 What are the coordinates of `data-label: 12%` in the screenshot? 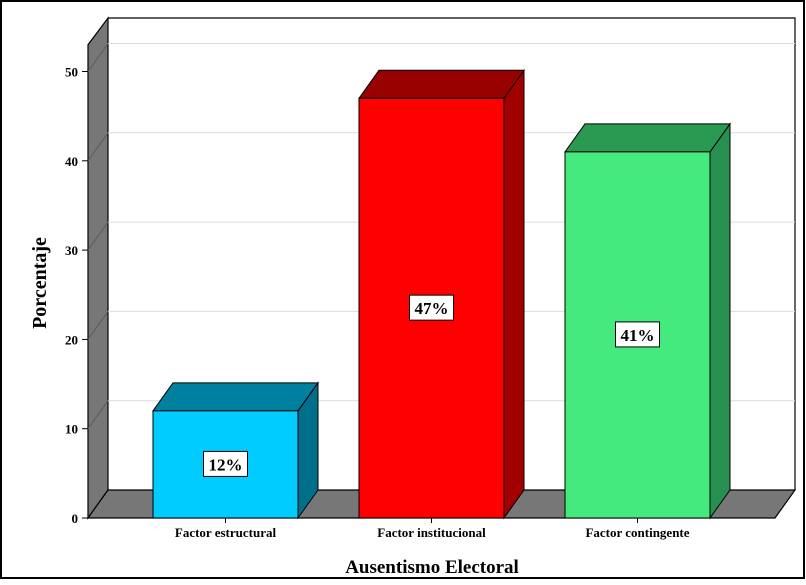 It's located at (225, 463).